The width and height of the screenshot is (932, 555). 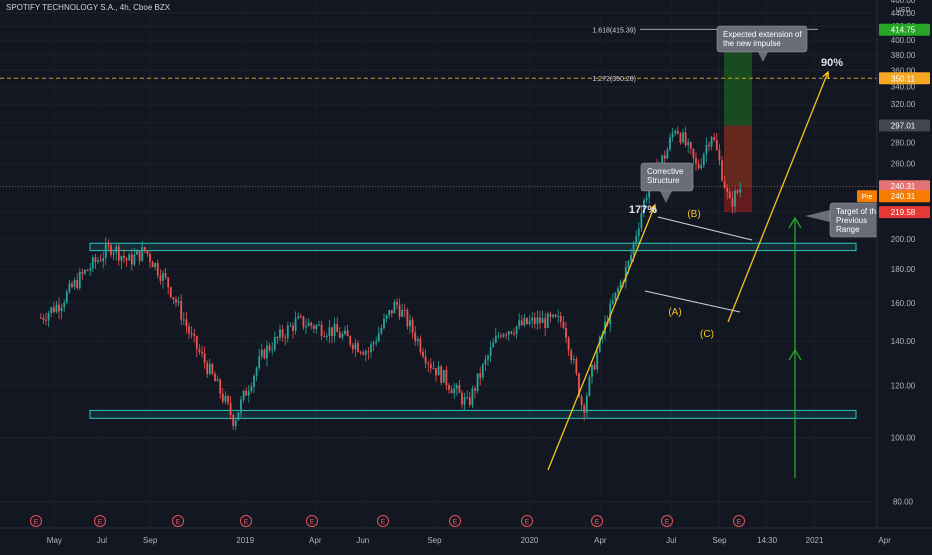 I want to click on price-tag-target: 414.75, so click(x=904, y=29).